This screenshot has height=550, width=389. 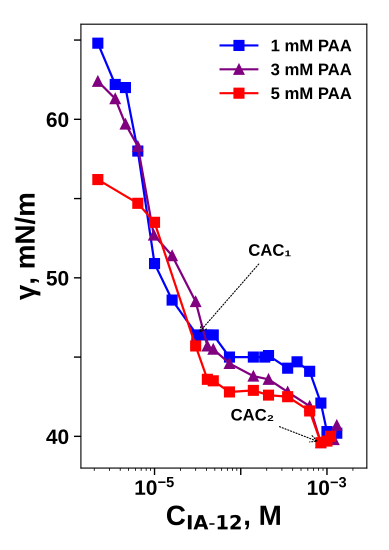 I want to click on legend-label: 1 mM PAA, so click(x=312, y=46).